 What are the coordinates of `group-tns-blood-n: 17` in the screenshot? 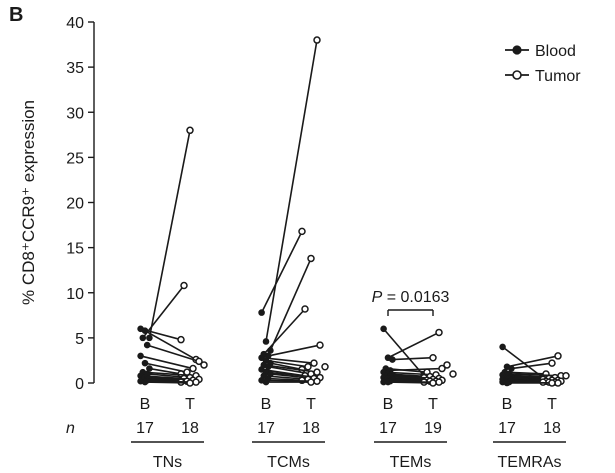 It's located at (145, 428).